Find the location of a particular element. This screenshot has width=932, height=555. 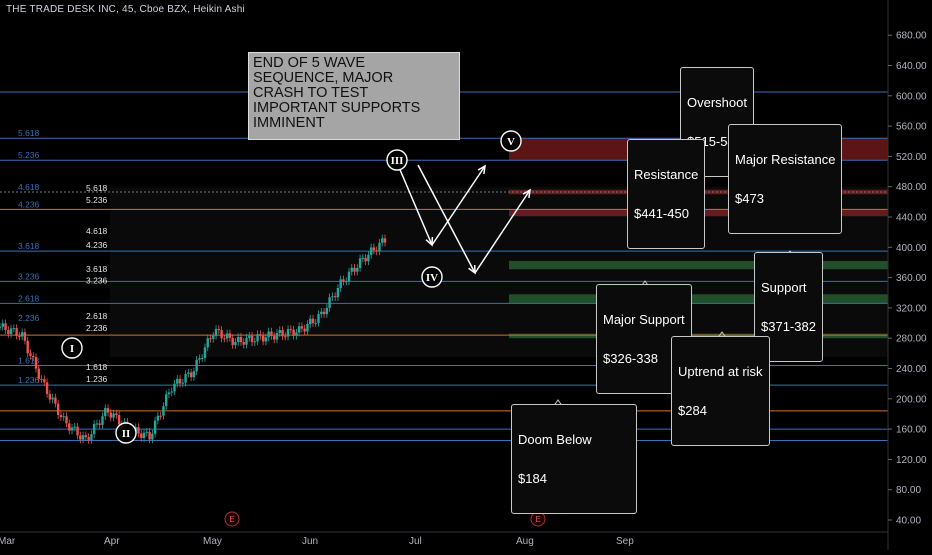

support-value: $371-382 is located at coordinates (788, 326).